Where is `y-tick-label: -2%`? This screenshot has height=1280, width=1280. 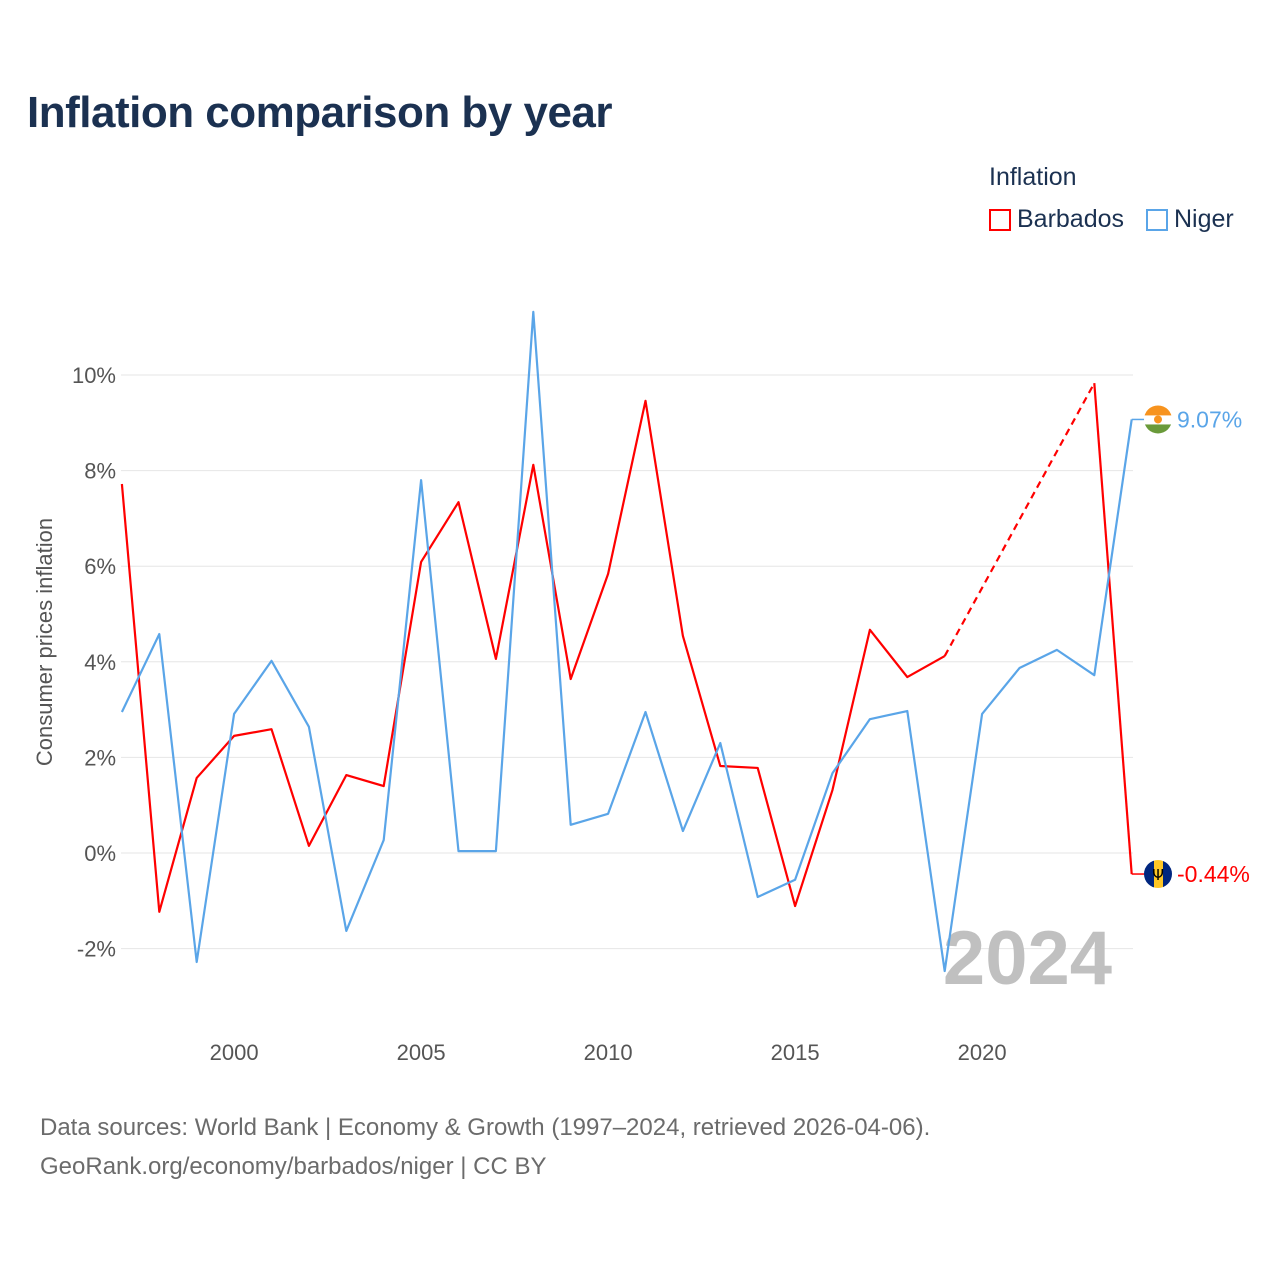
y-tick-label: -2% is located at coordinates (96, 949).